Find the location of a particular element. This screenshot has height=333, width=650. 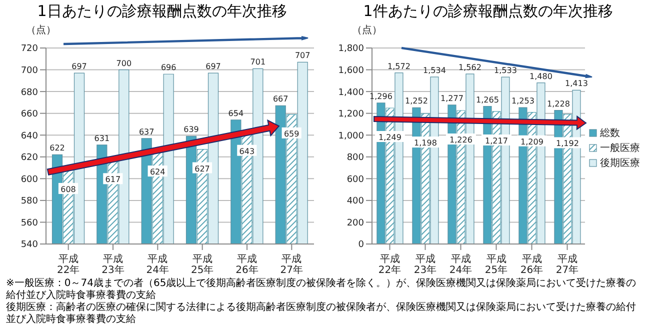

data-label: 1,480 is located at coordinates (541, 76).